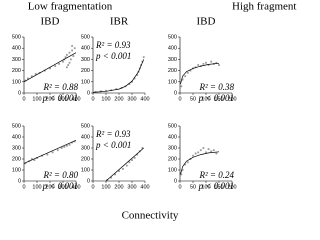 This screenshot has height=240, width=320. Describe the element at coordinates (60, 87) in the screenshot. I see `annotation: R² = 0.88` at that location.